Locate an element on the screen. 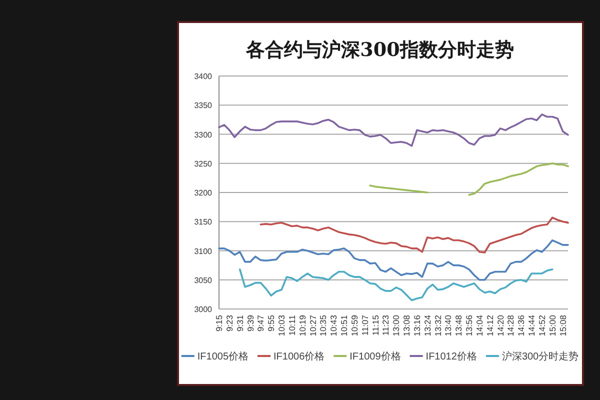 This screenshot has width=600, height=400. x-tick-label: 10:03 is located at coordinates (281, 325).